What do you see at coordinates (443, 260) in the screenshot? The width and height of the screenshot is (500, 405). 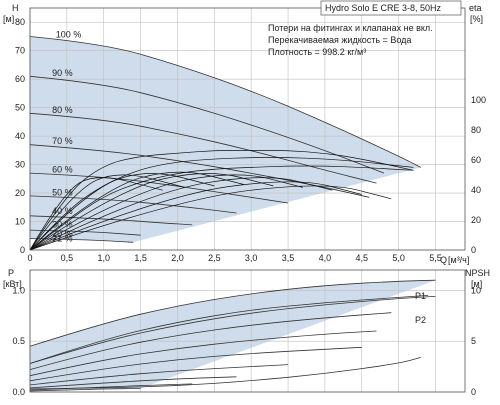 I see `x-axis-label: Q` at bounding box center [443, 260].